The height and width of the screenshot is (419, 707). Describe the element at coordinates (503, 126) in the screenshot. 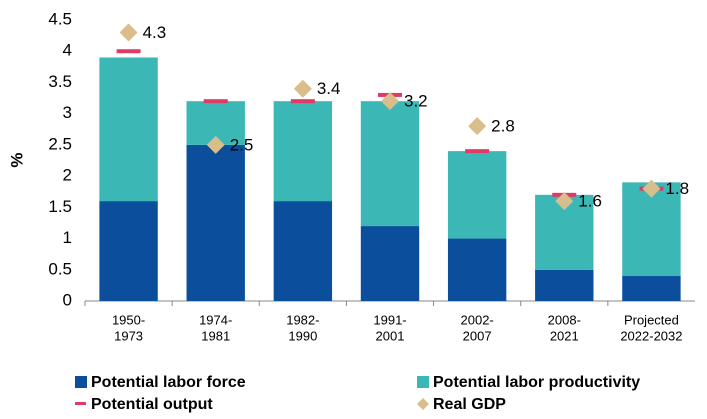

I see `data-label: 2.8` at that location.